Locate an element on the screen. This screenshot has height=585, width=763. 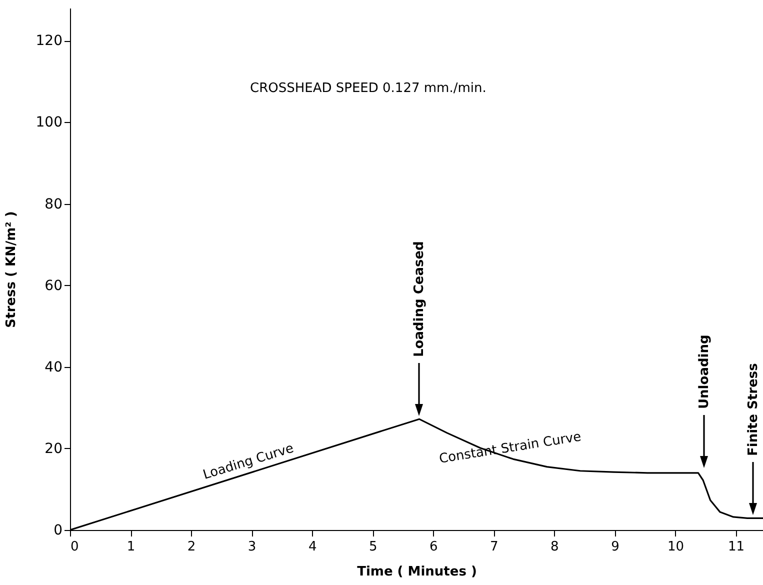
annotation: Unloading is located at coordinates (704, 371).